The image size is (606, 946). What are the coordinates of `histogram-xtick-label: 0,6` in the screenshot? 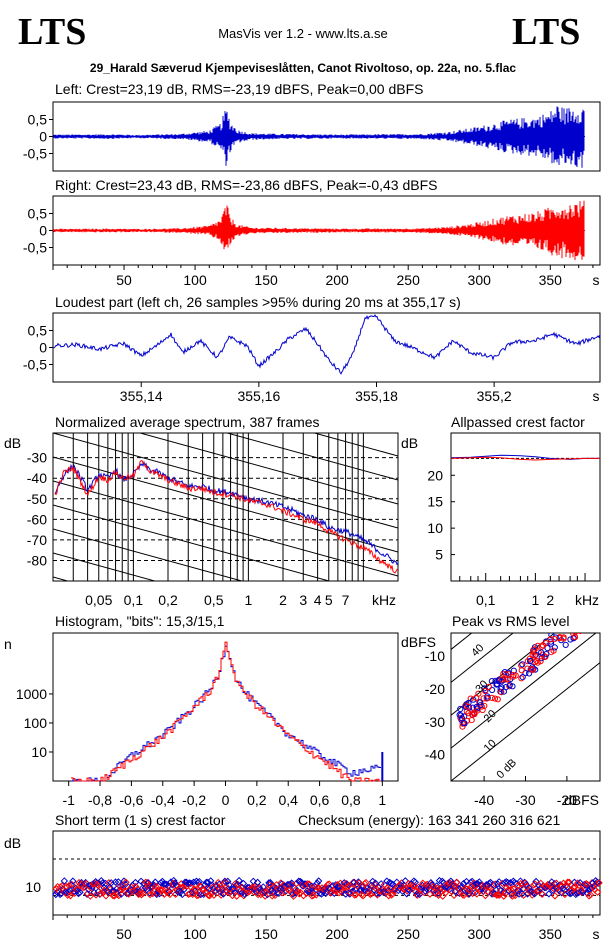 It's located at (320, 800).